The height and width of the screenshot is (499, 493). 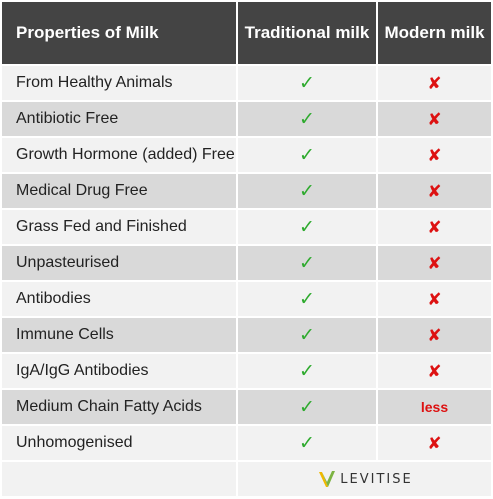 I want to click on table-row: Medical Drug Free ✓ ✘, so click(x=246, y=192).